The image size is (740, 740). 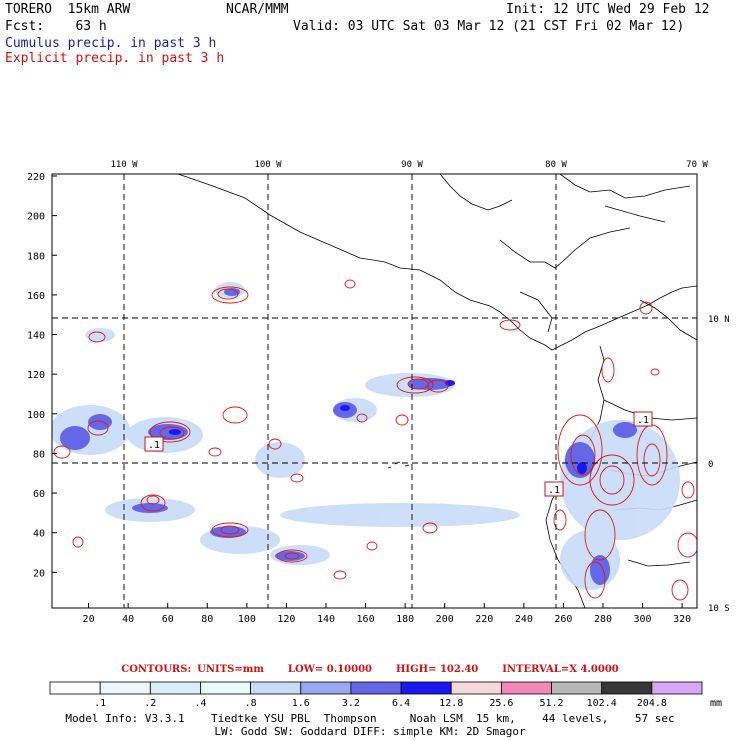 I want to click on x-tick-label: 180, so click(x=405, y=619).